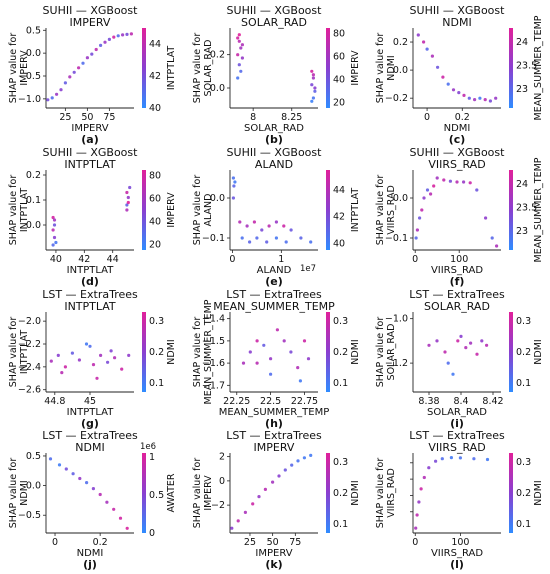 The height and width of the screenshot is (574, 550). I want to click on x-tick-label: 22.75, so click(304, 401).